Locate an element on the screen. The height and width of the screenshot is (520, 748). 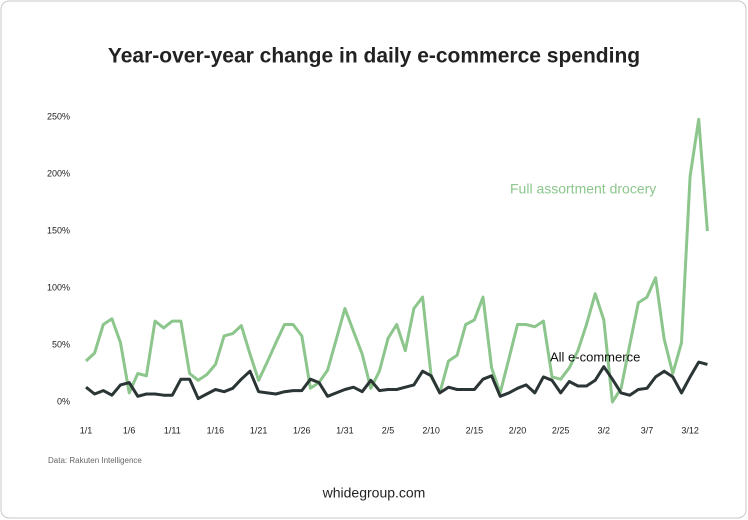
y-tick-label: 0% is located at coordinates (63, 401).